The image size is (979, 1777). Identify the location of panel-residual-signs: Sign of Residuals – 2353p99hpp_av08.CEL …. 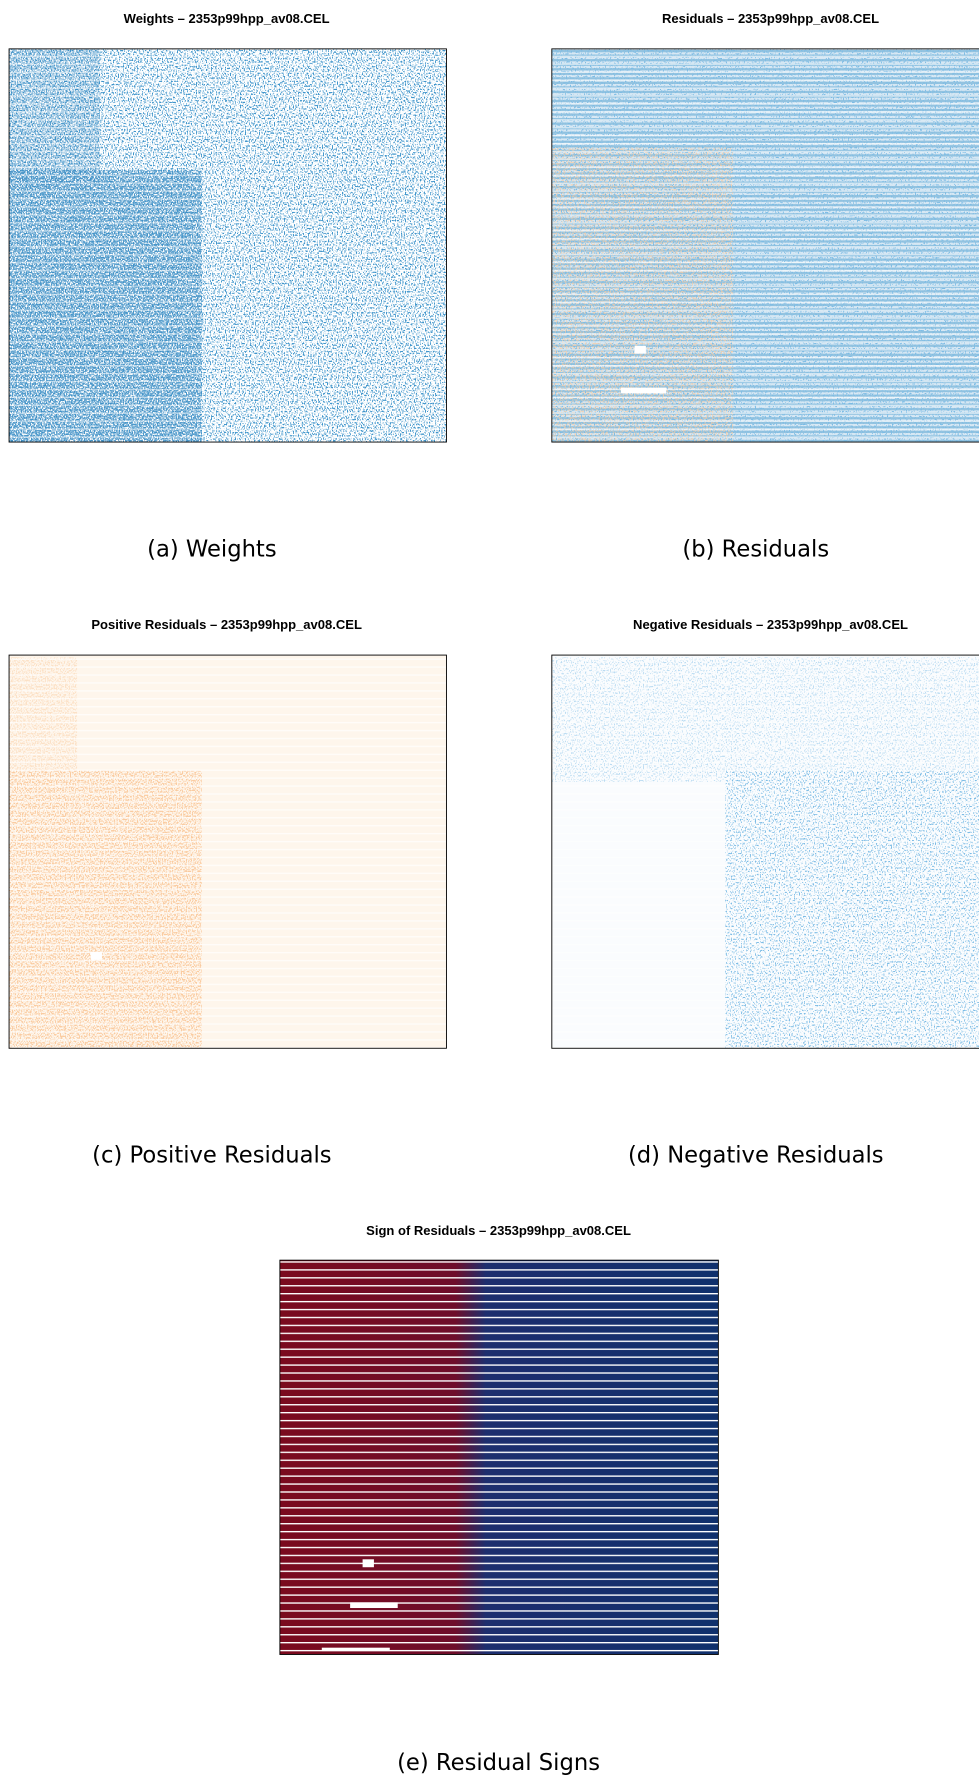
(499, 1499).